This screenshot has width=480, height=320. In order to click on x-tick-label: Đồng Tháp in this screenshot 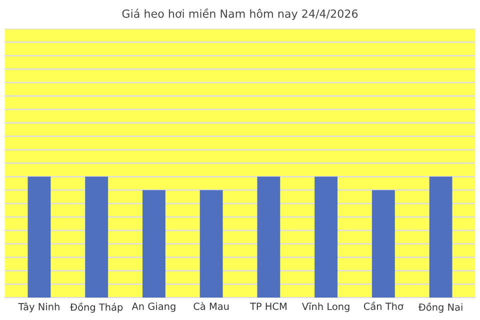, I will do `click(96, 307)`.